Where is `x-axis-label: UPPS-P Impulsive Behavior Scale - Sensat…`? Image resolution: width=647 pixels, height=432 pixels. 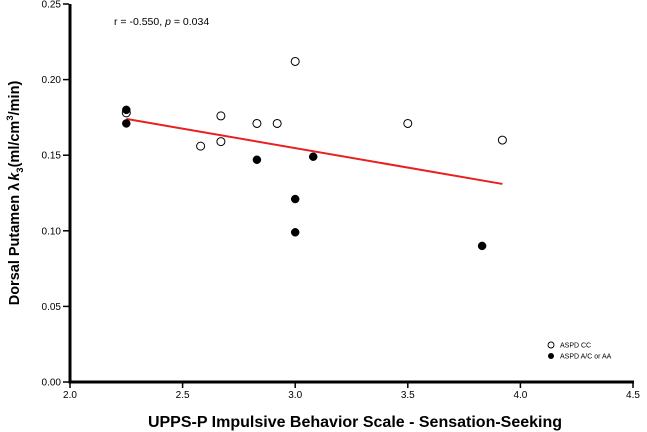 x-axis-label: UPPS-P Impulsive Behavior Scale - Sensat… is located at coordinates (355, 422).